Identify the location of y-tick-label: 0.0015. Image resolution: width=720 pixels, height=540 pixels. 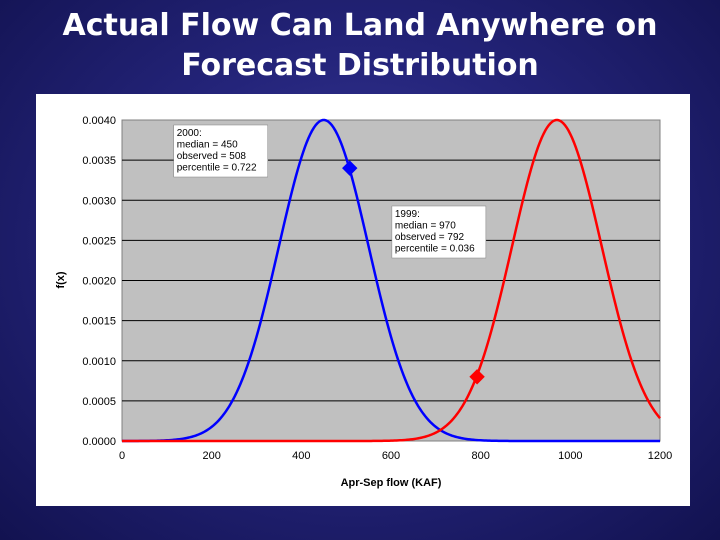
(99, 322).